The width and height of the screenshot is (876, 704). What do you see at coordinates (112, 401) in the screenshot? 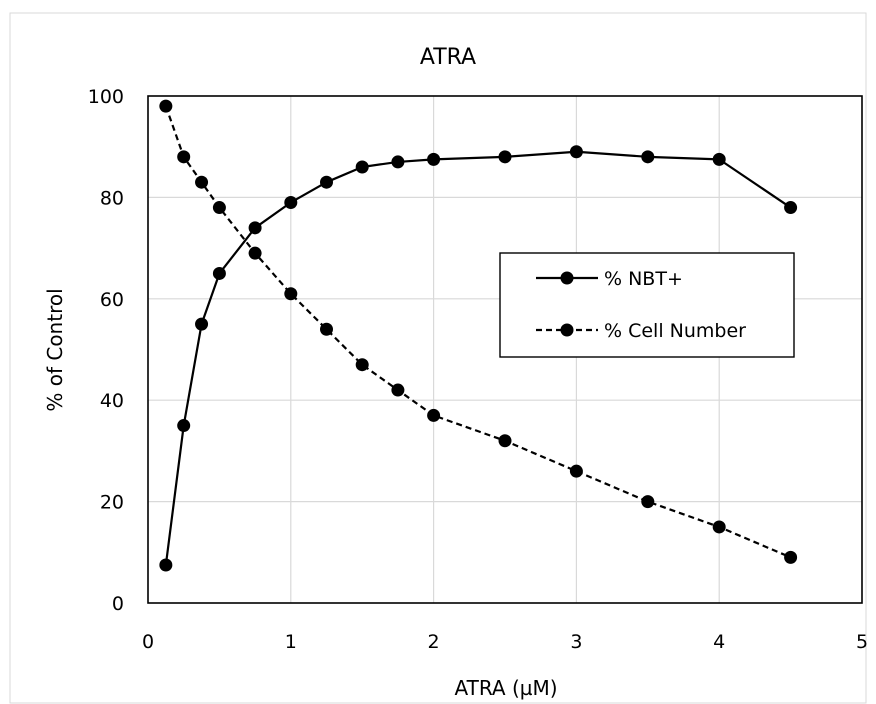
I see `y-tick-label: 40` at bounding box center [112, 401].